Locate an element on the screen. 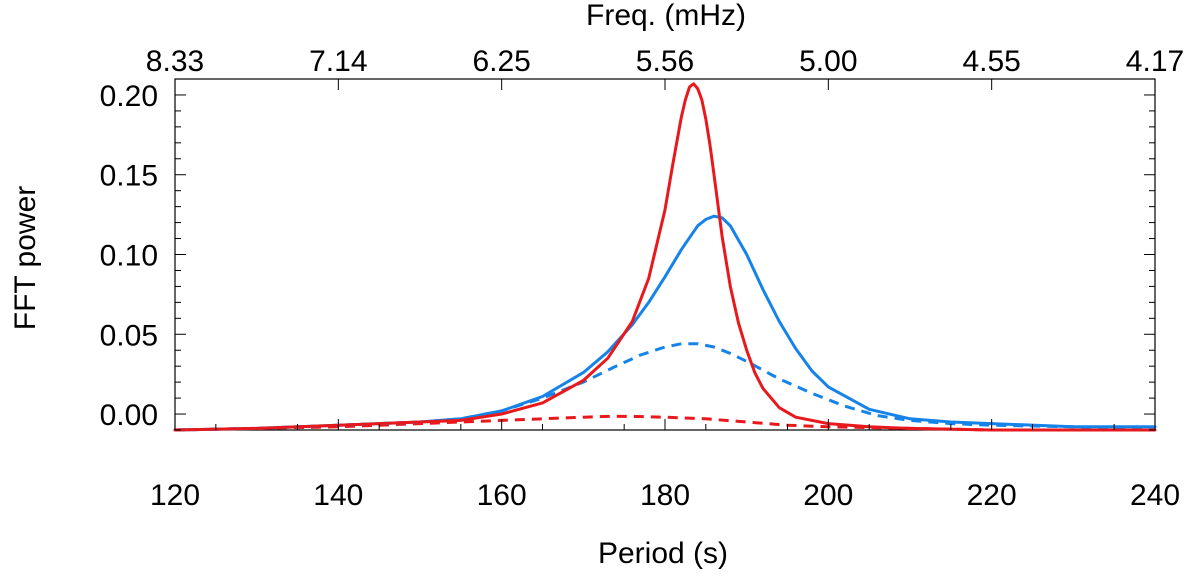 Image resolution: width=1200 pixels, height=578 pixels. top-x-tick-label: 5.56 is located at coordinates (665, 61).